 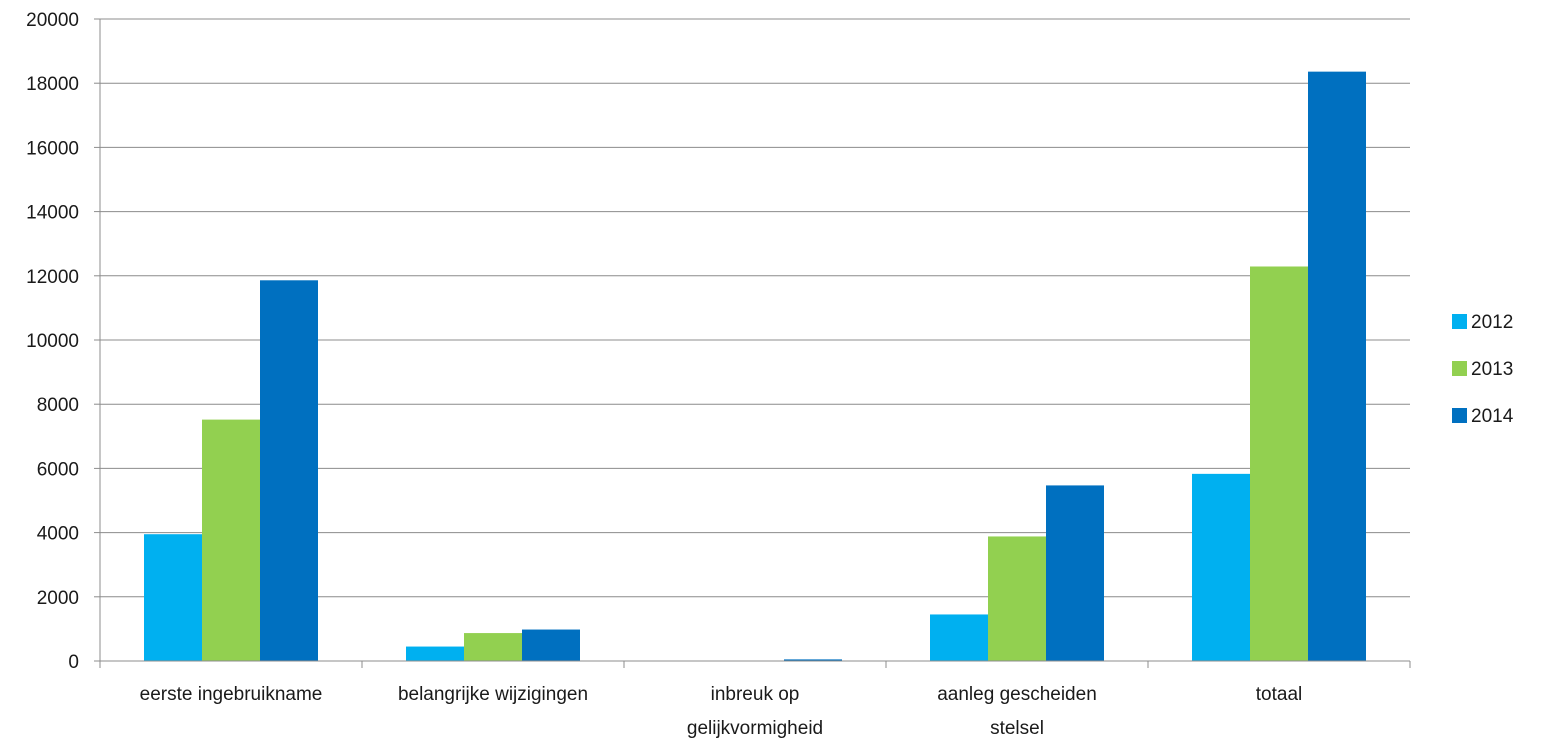 I want to click on legend-swatch-2013, so click(x=1459, y=368).